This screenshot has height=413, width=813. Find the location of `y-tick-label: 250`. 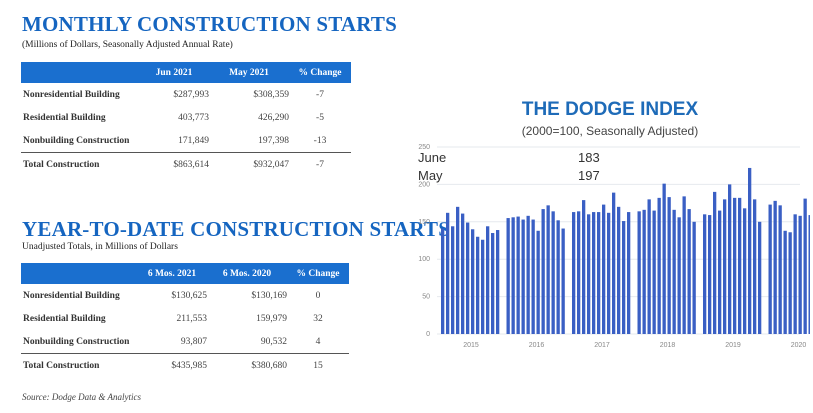

y-tick-label: 250 is located at coordinates (424, 147).